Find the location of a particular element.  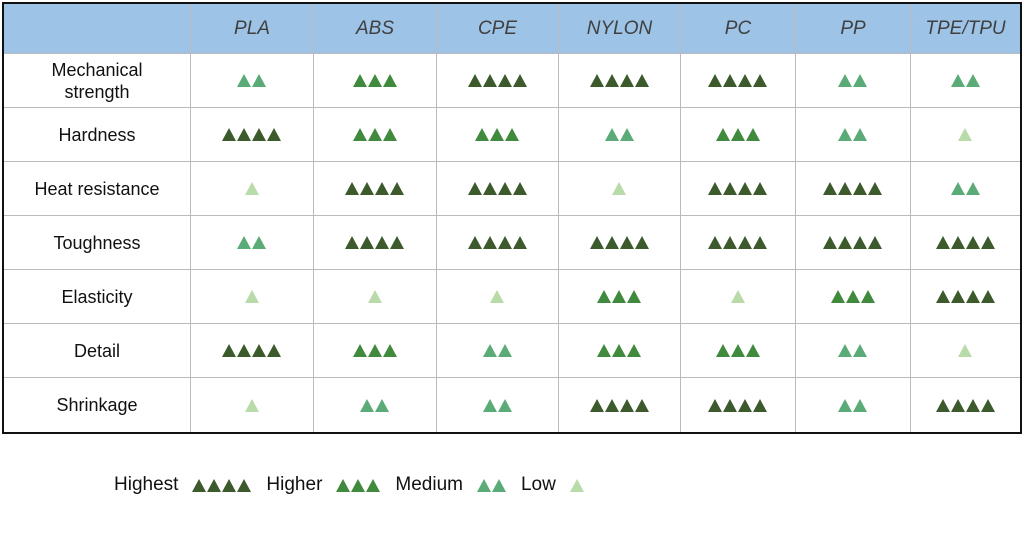

row-label: Elasticity is located at coordinates (97, 296).